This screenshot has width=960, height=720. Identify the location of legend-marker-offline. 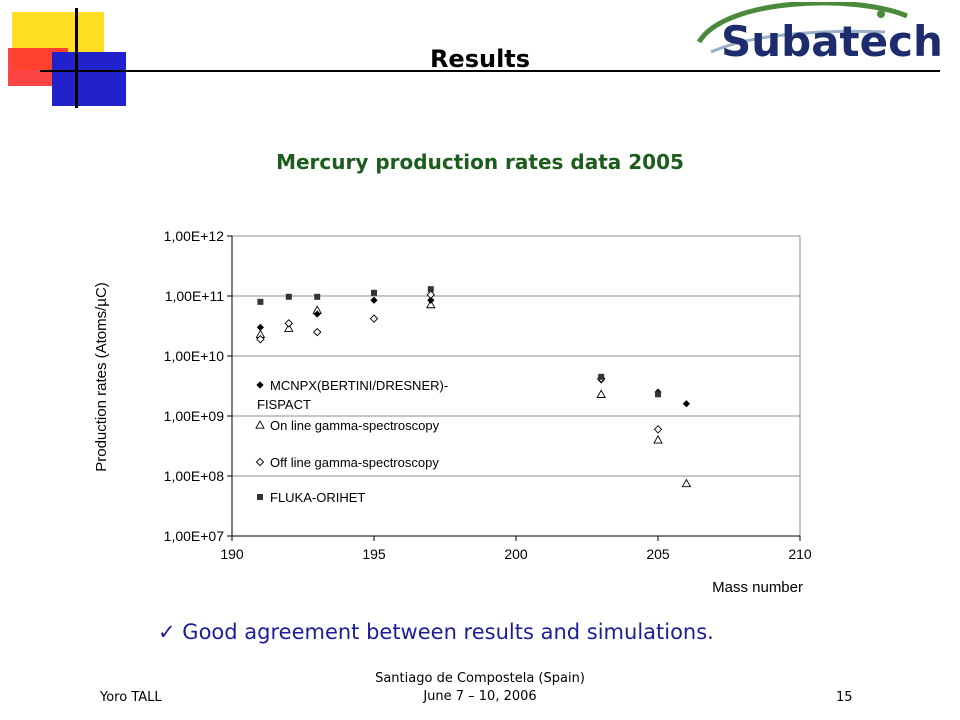
(260, 462).